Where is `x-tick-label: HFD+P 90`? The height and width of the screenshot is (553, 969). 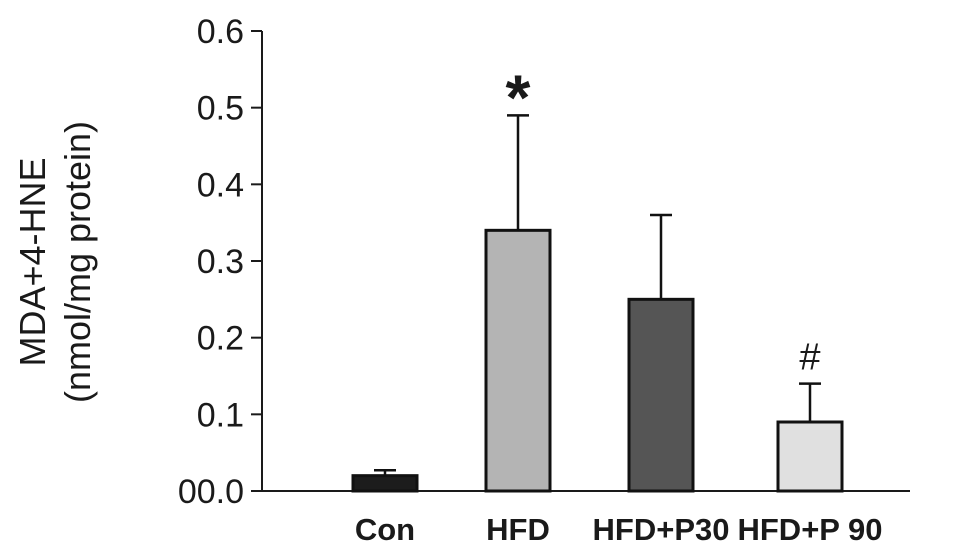 x-tick-label: HFD+P 90 is located at coordinates (809, 529).